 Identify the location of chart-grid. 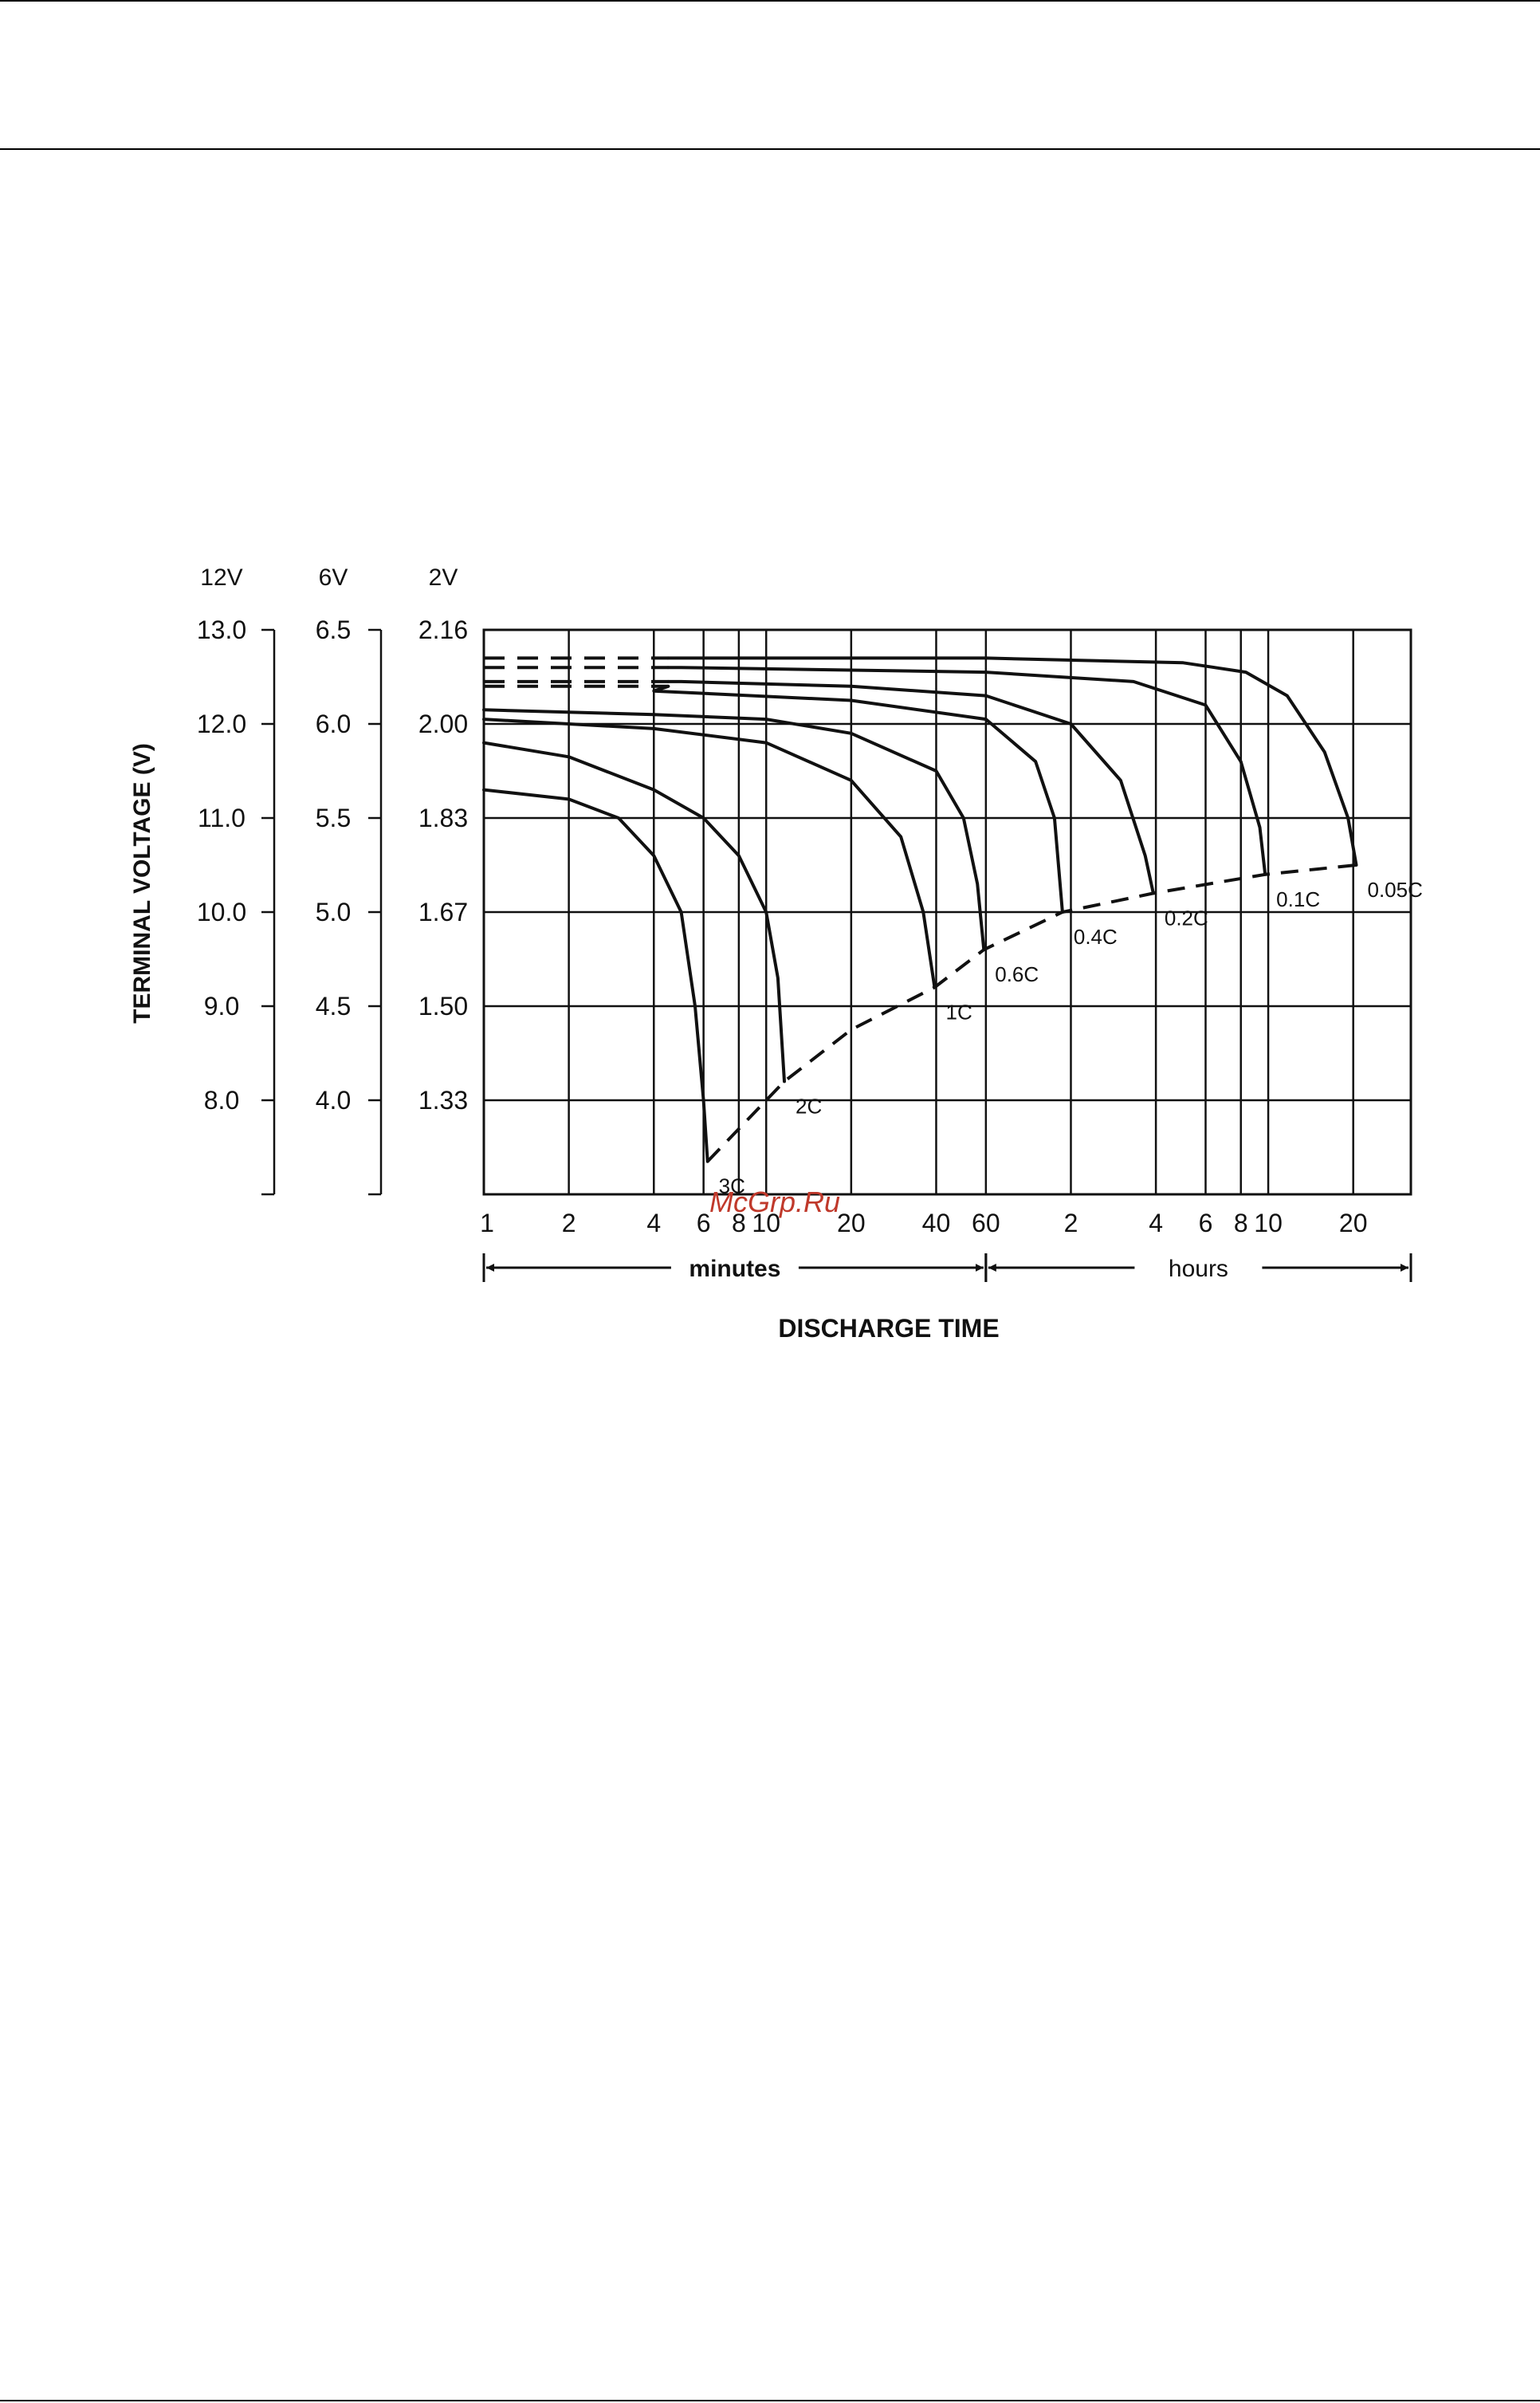
(947, 912).